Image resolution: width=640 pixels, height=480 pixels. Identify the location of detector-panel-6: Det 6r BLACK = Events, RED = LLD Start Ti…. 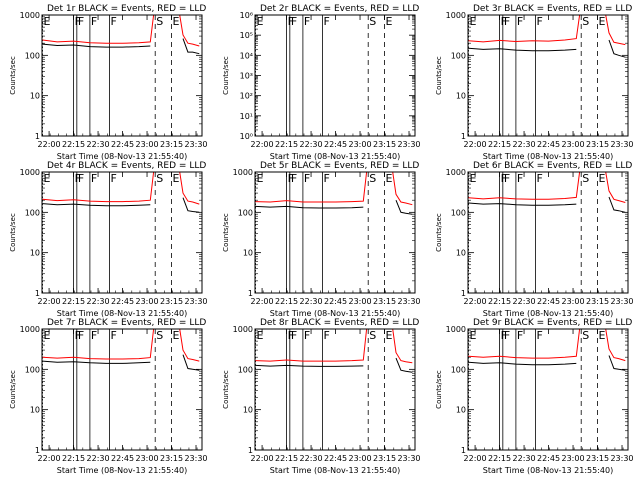
(534, 239).